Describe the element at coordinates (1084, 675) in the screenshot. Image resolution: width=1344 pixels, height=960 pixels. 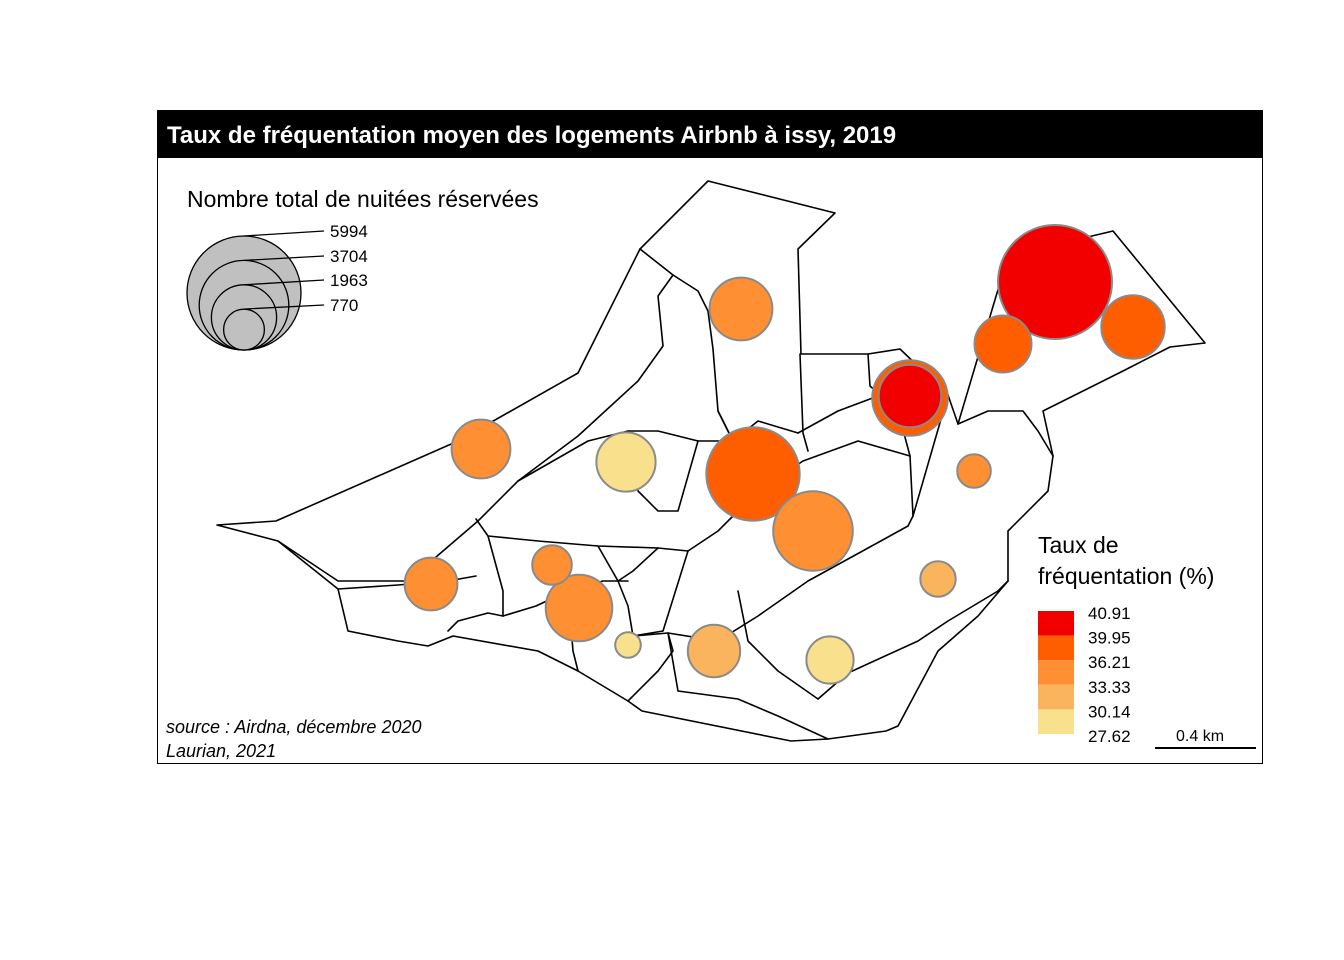
I see `color-legend: 40.91 39.95 36.21 33.33 30.14 27.62` at that location.